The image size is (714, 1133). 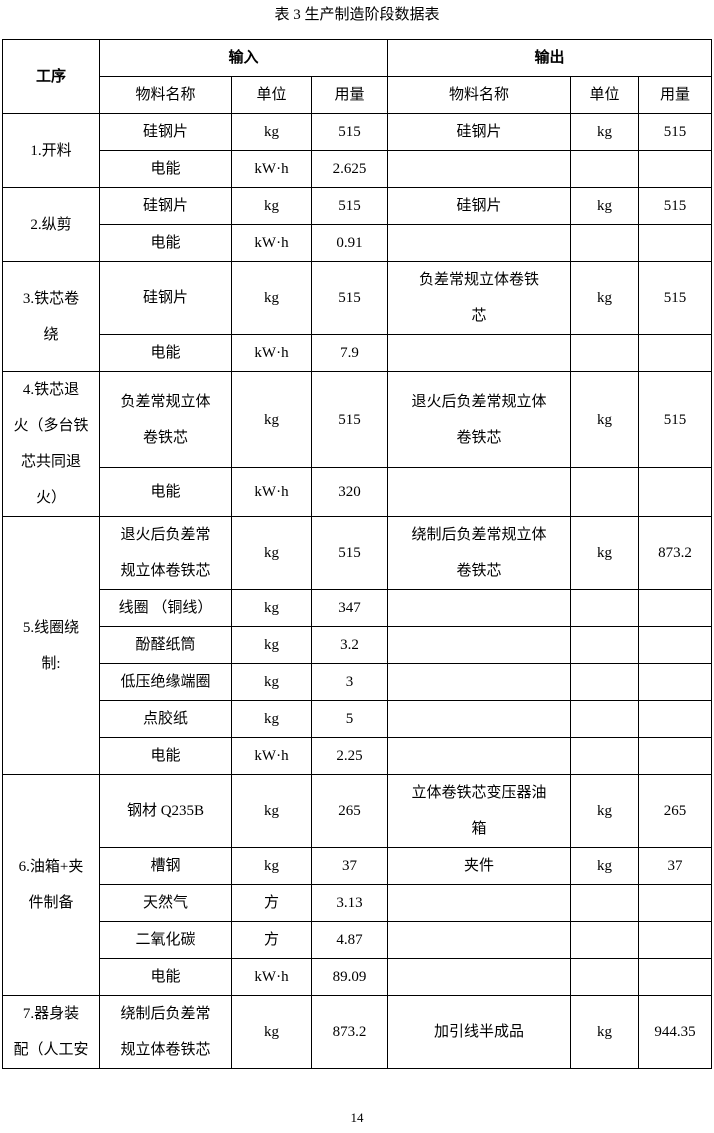 I want to click on input-quantity: 2.25, so click(x=349, y=756).